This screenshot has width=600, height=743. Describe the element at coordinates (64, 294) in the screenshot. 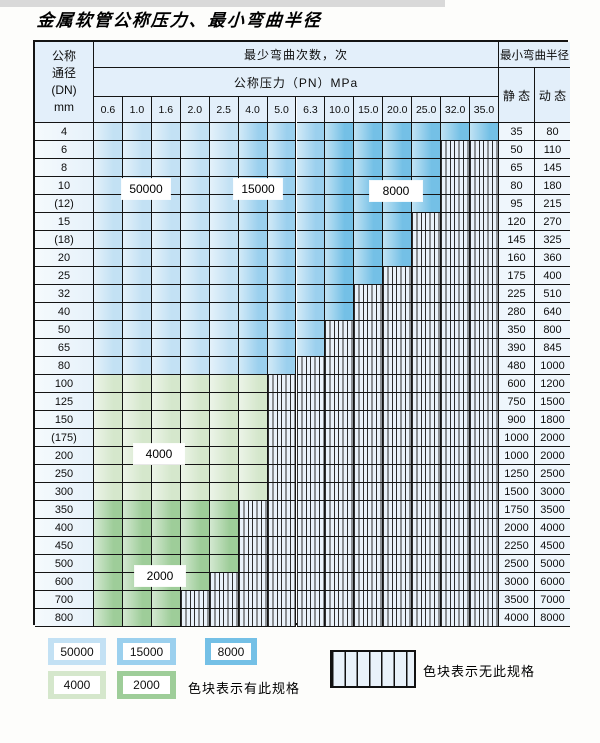

I see `dn-cell: 32` at that location.